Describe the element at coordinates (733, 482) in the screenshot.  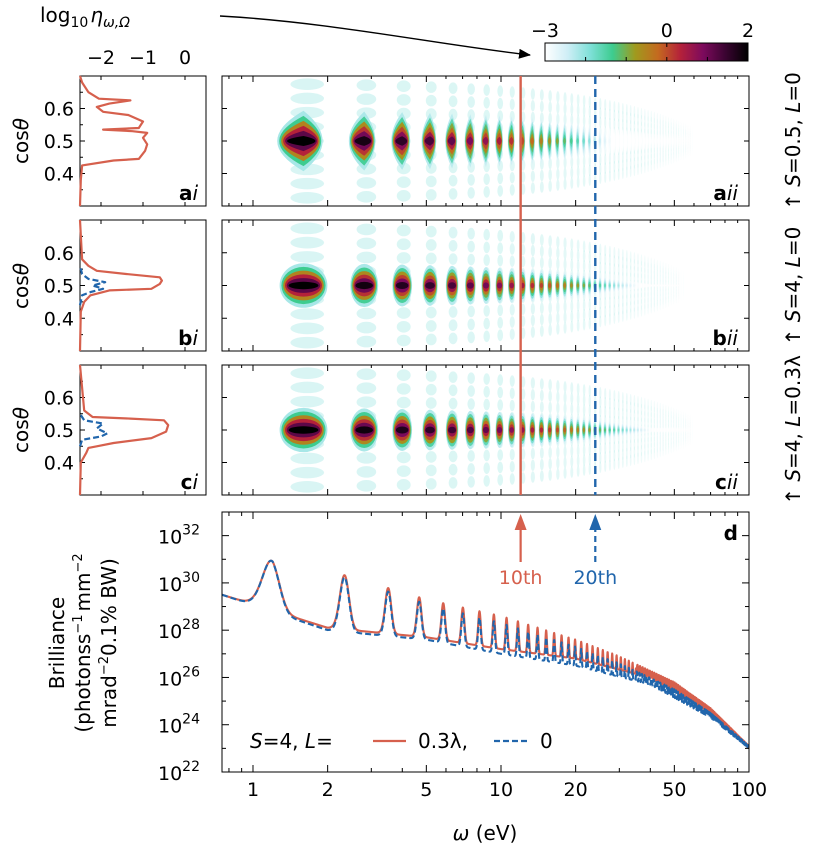
I see `panel-cii-label-roman: ii` at that location.